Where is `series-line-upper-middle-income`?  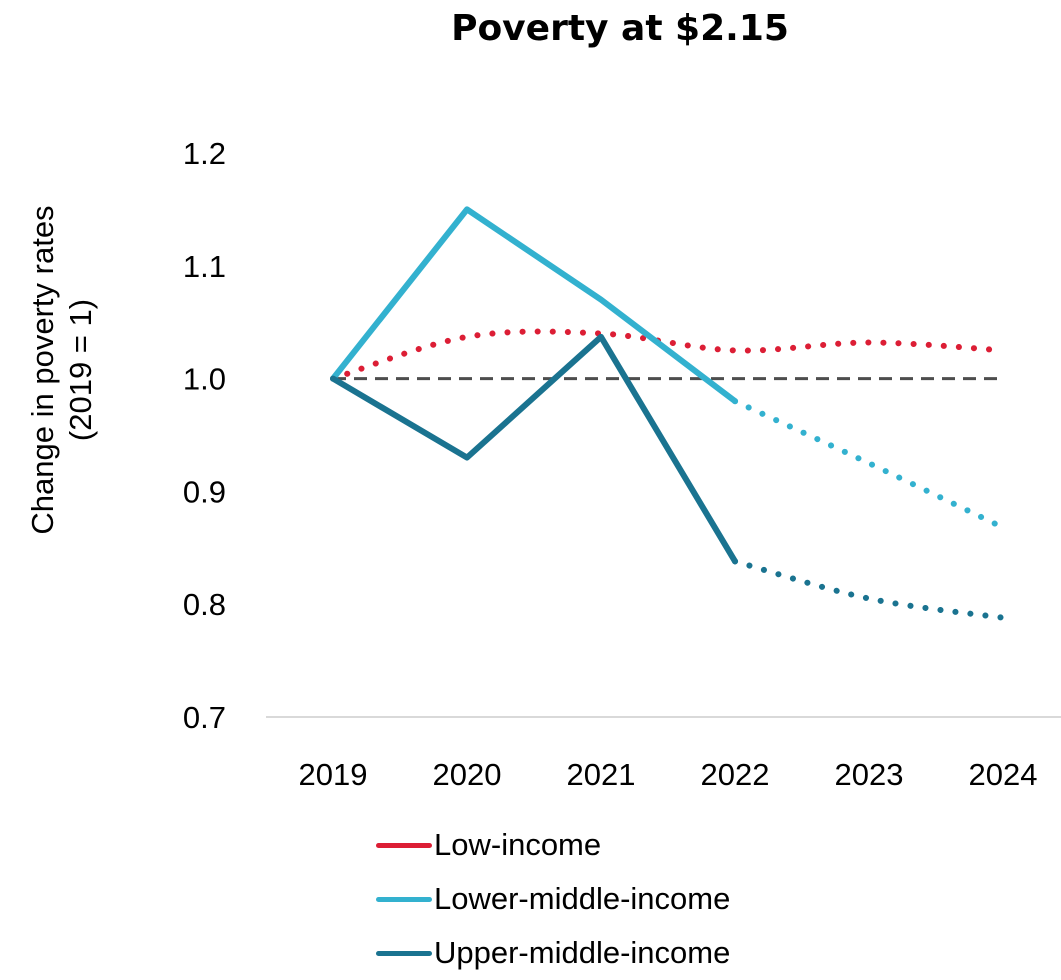
series-line-upper-middle-income is located at coordinates (534, 449).